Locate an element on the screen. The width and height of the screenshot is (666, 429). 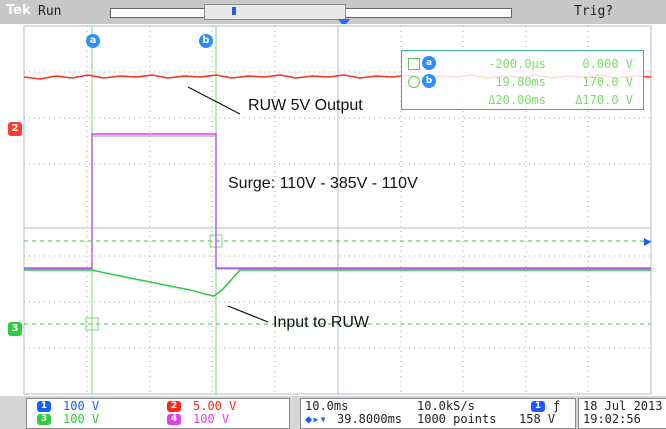
cursor-b-time: 19.80ms is located at coordinates (520, 82).